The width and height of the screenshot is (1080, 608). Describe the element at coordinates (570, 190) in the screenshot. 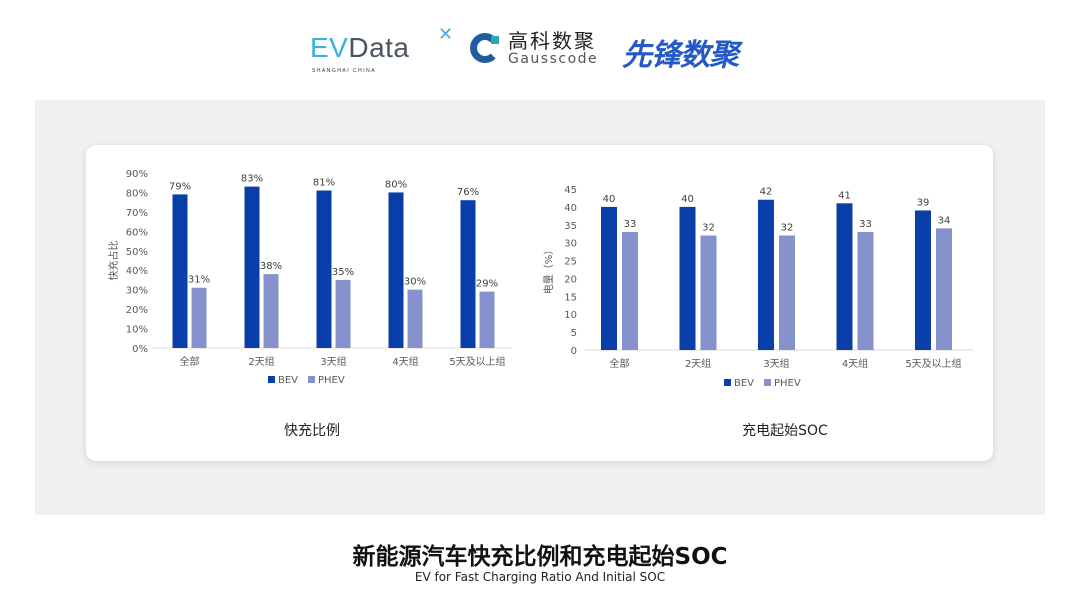

I see `y-tick-label: 45` at that location.